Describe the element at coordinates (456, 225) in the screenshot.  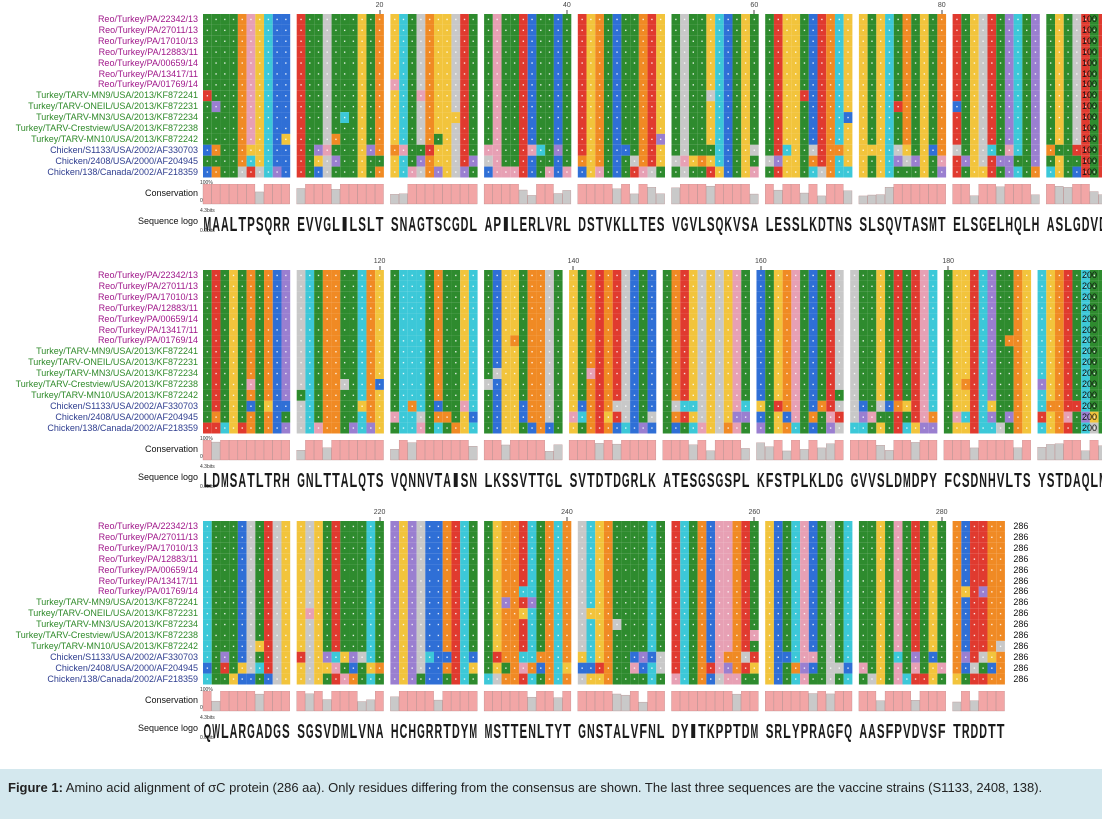
I see `logo-letter: G` at that location.